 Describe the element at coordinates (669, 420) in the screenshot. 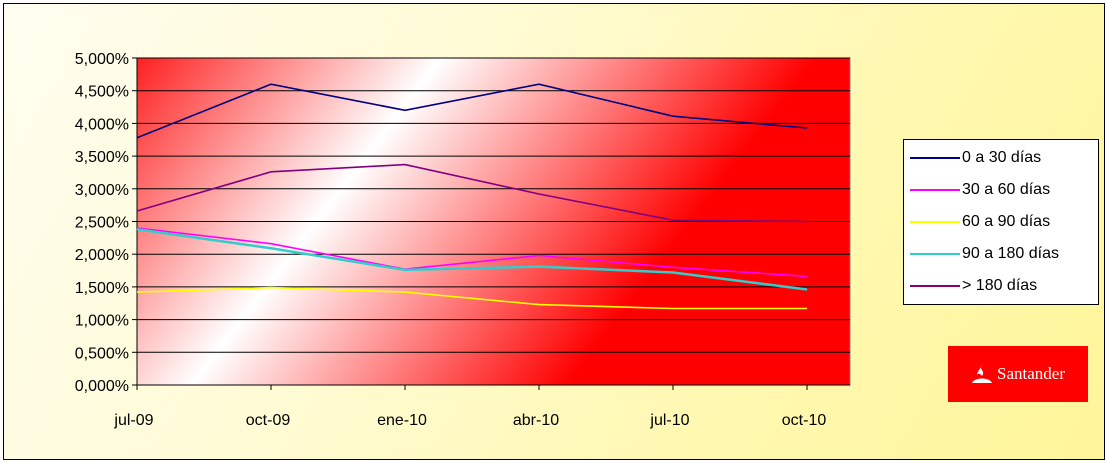

I see `x-tick-label: jul-10` at that location.